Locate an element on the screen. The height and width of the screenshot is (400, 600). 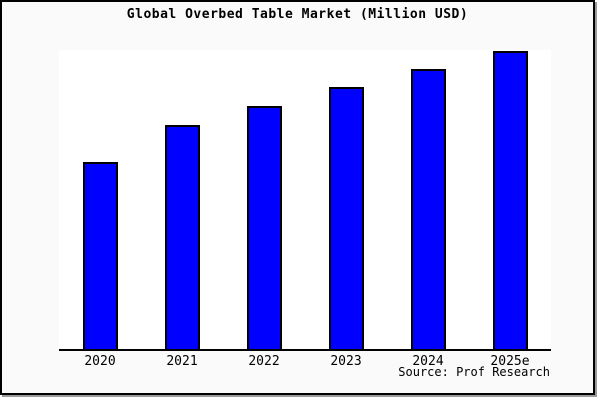
bar-2024 is located at coordinates (428, 210).